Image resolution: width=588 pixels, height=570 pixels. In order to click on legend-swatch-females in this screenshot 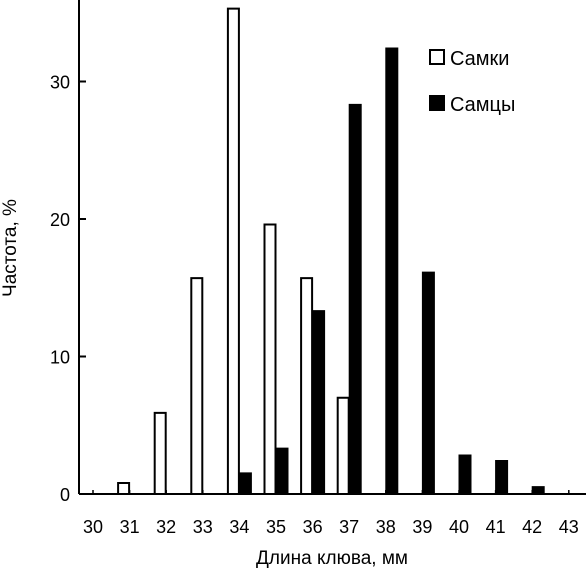, I will do `click(437, 57)`.